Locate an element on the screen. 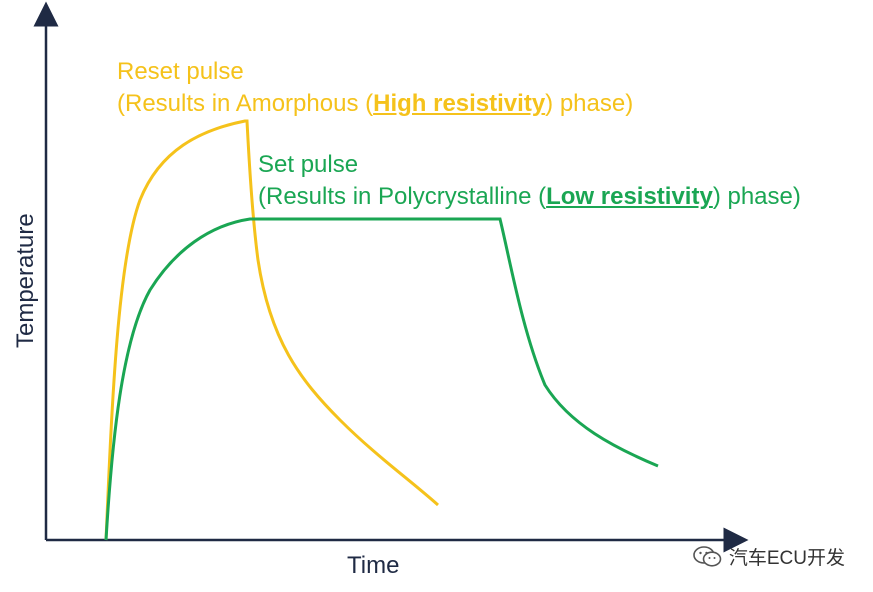 The image size is (873, 592). set-desc-emphasis: Low resistivity is located at coordinates (629, 196).